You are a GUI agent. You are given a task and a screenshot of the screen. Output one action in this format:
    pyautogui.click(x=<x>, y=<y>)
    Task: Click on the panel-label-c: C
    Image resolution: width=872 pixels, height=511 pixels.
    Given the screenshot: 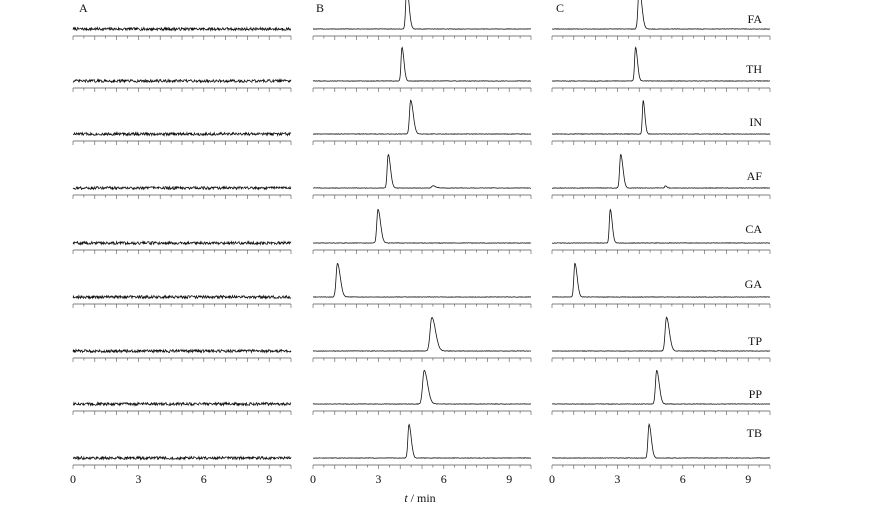 What is the action you would take?
    pyautogui.click(x=560, y=8)
    